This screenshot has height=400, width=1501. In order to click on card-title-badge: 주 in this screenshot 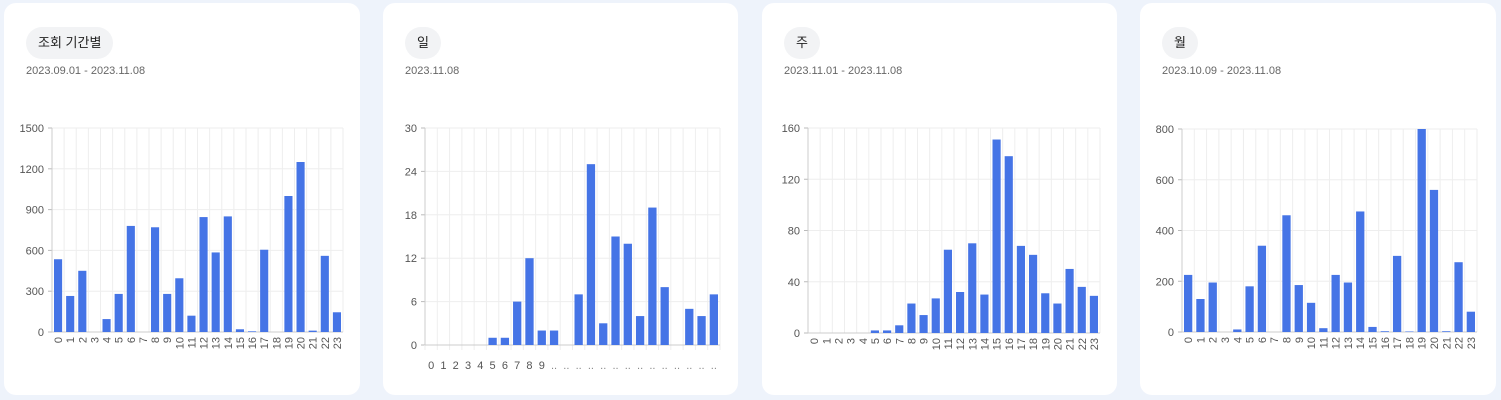, I will do `click(802, 43)`.